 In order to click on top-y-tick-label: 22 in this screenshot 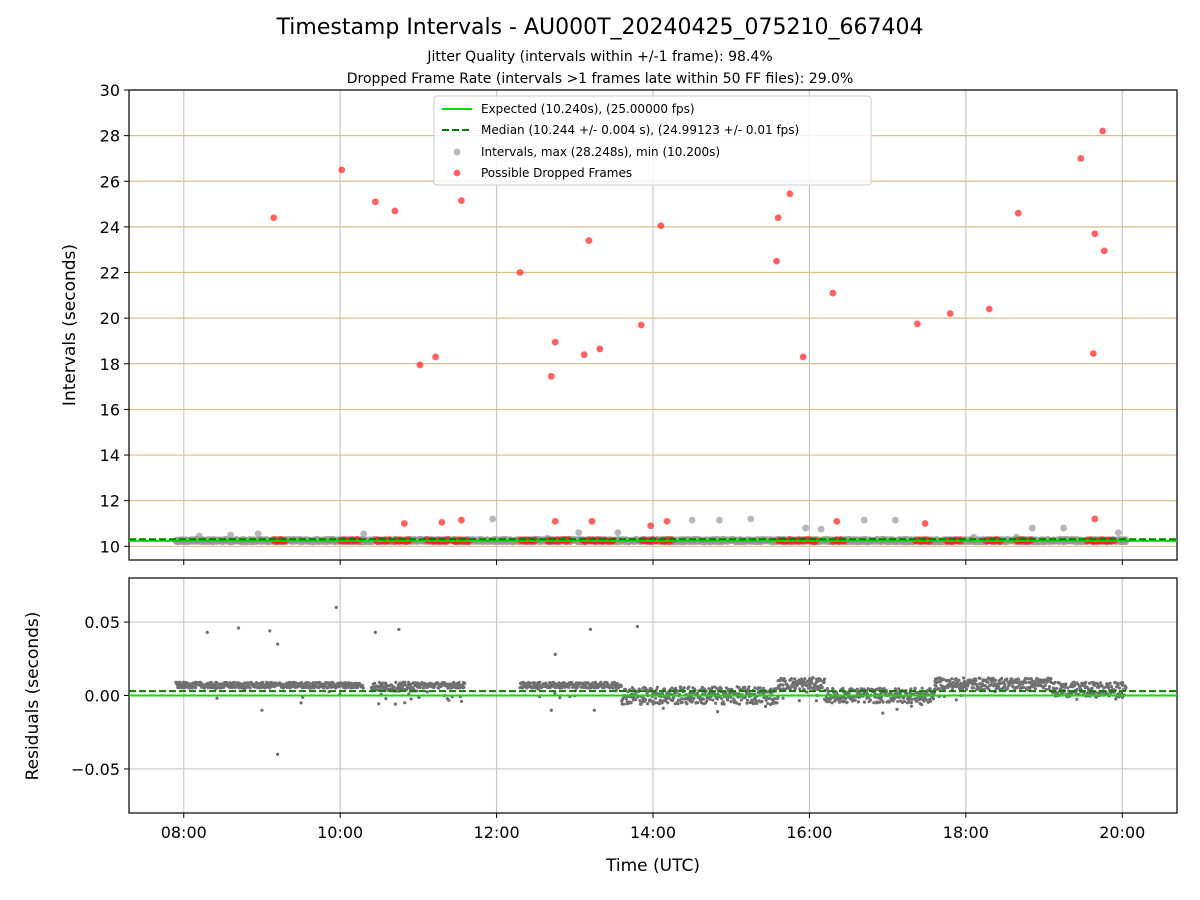, I will do `click(110, 273)`.